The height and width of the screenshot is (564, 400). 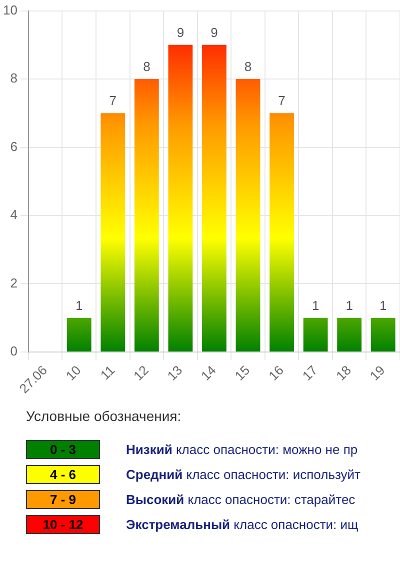 I want to click on text: Средний класс опасности: используйт, so click(x=243, y=474).